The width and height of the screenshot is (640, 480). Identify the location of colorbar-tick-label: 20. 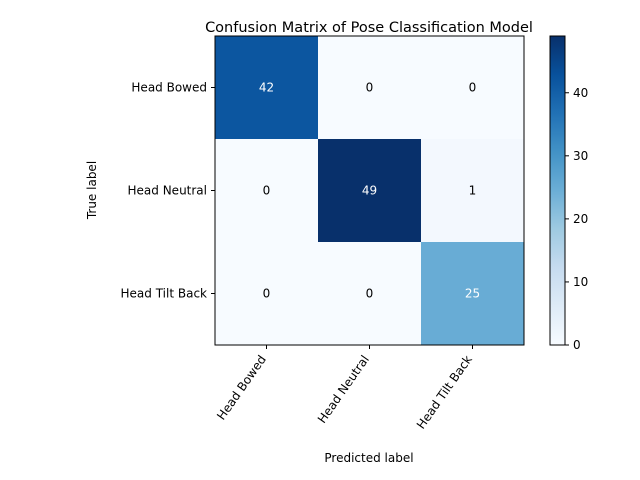
(580, 219).